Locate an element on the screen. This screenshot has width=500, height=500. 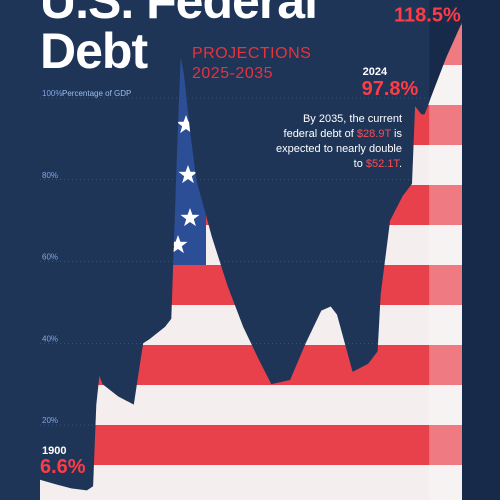
annotation-text: is expected to nearly double to is located at coordinates (339, 149).